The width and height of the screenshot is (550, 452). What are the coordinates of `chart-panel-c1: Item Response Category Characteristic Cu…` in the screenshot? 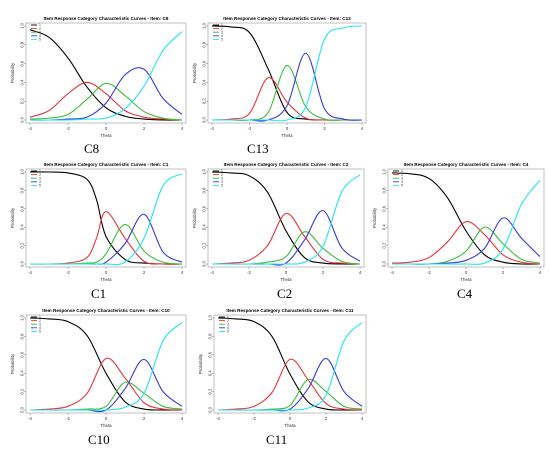 It's located at (98, 222).